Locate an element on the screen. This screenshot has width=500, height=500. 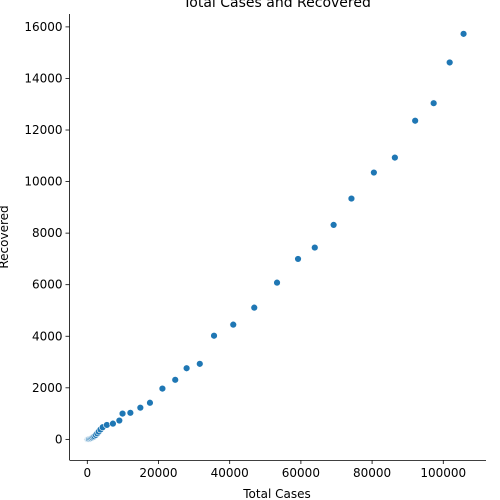
x-tick-label: 20000 is located at coordinates (158, 473).